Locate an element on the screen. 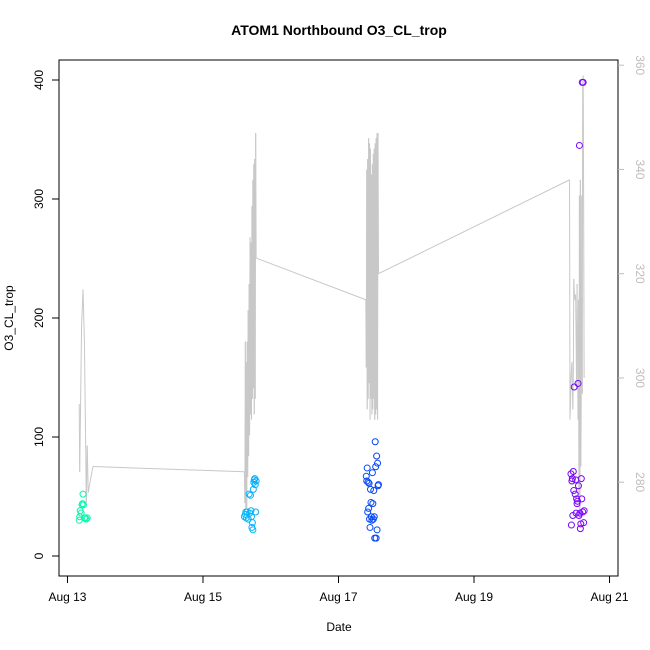 The width and height of the screenshot is (650, 650). x-tick-label: Aug 15 is located at coordinates (203, 597).